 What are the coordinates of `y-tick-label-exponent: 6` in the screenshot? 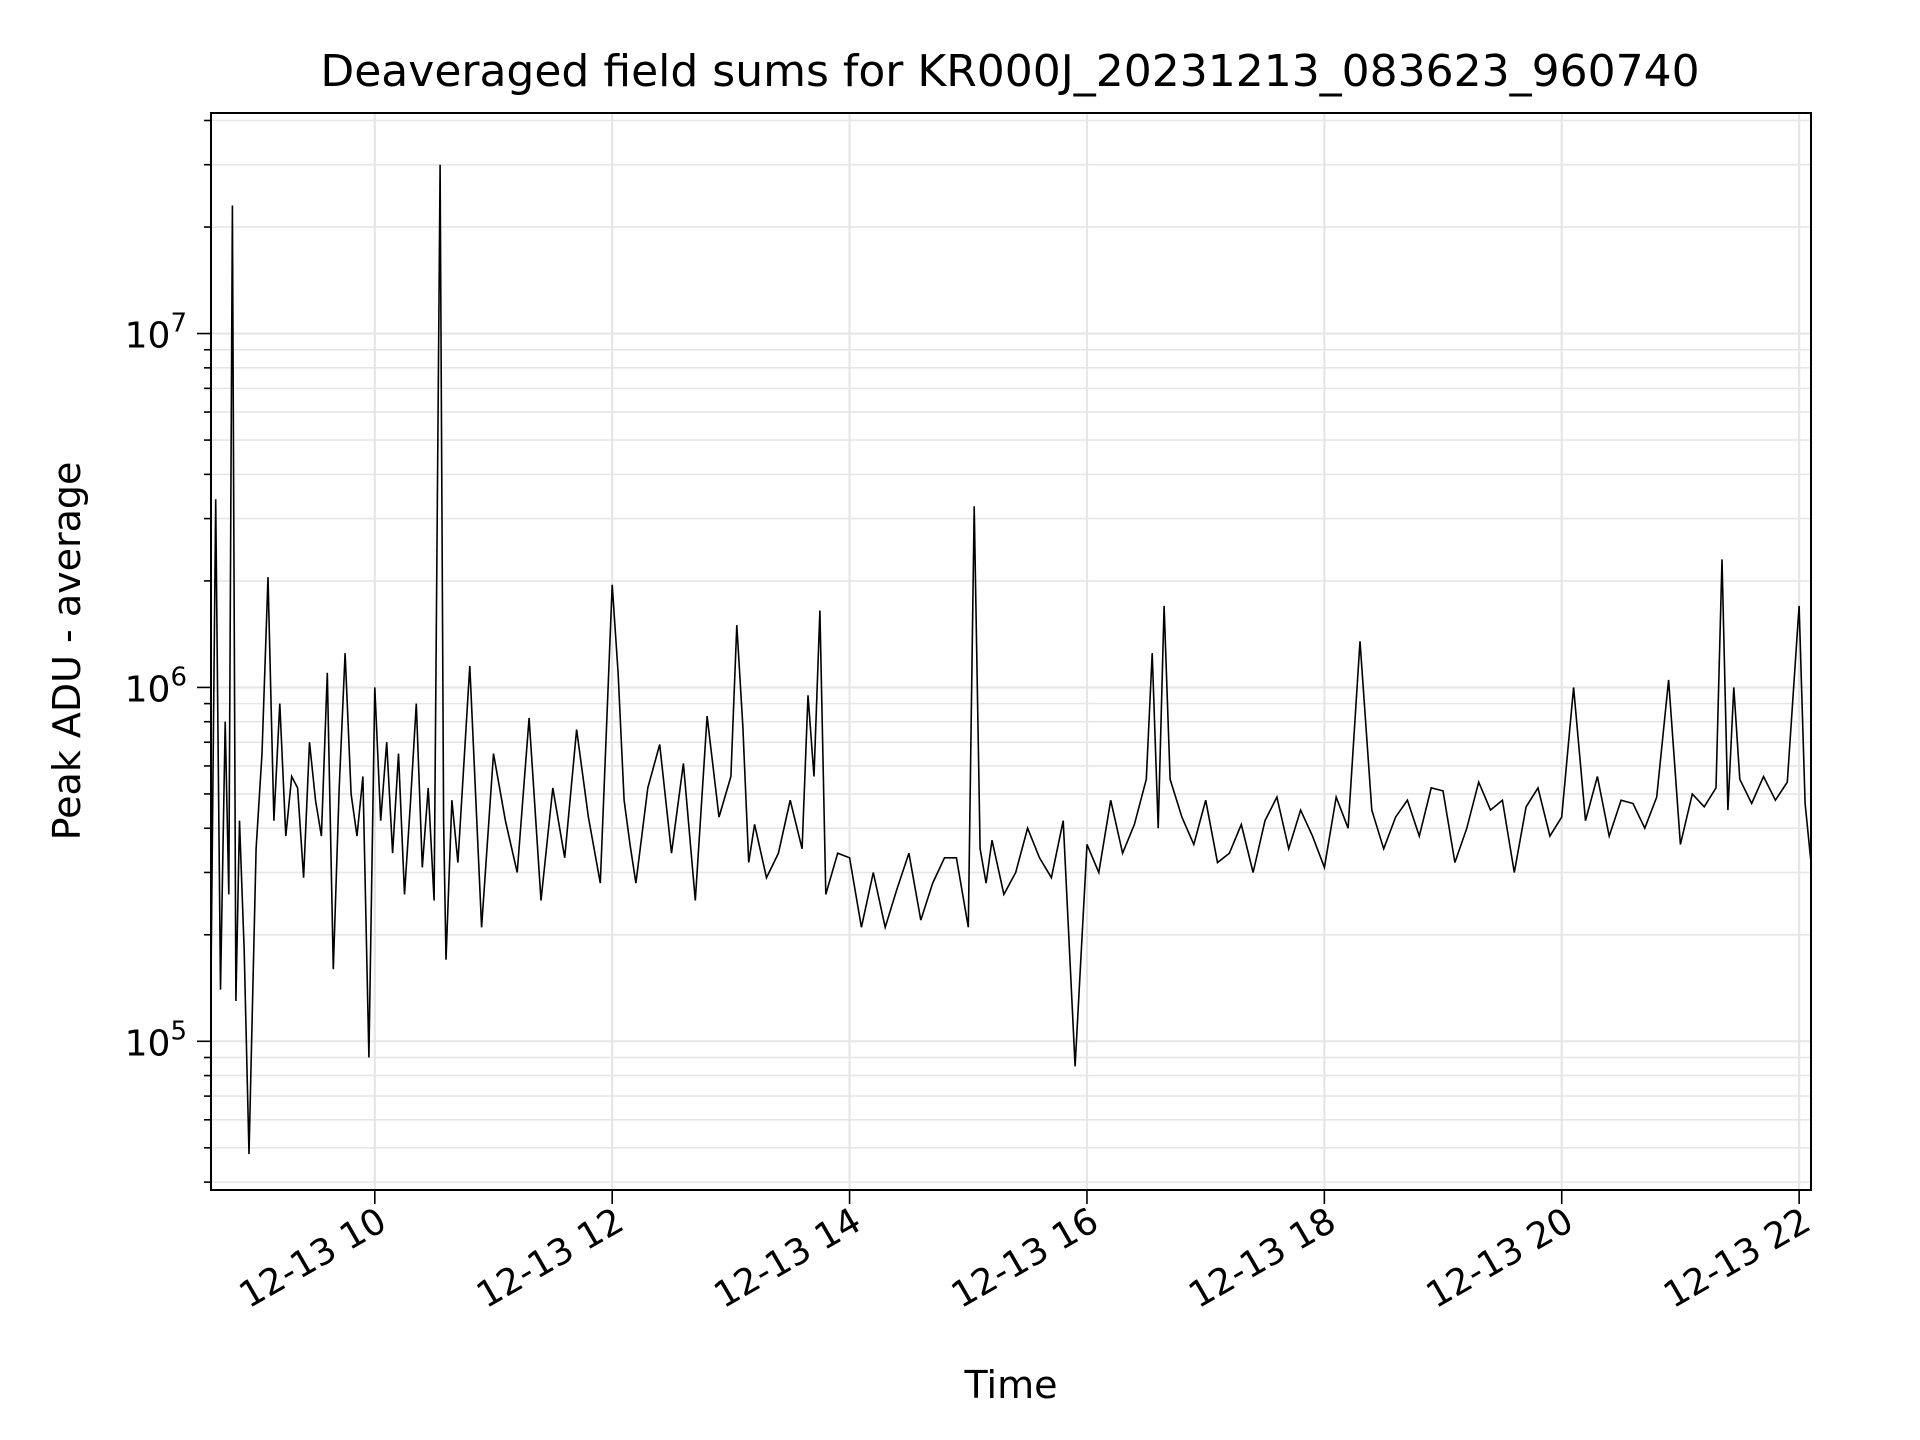 It's located at (178, 677).